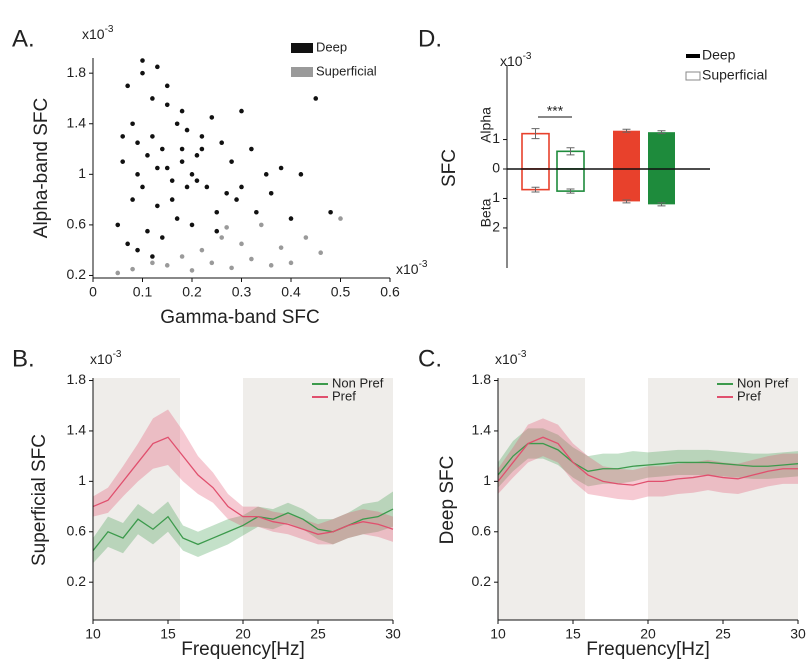  What do you see at coordinates (486, 212) in the screenshot?
I see `beta-label: Beta` at bounding box center [486, 212].